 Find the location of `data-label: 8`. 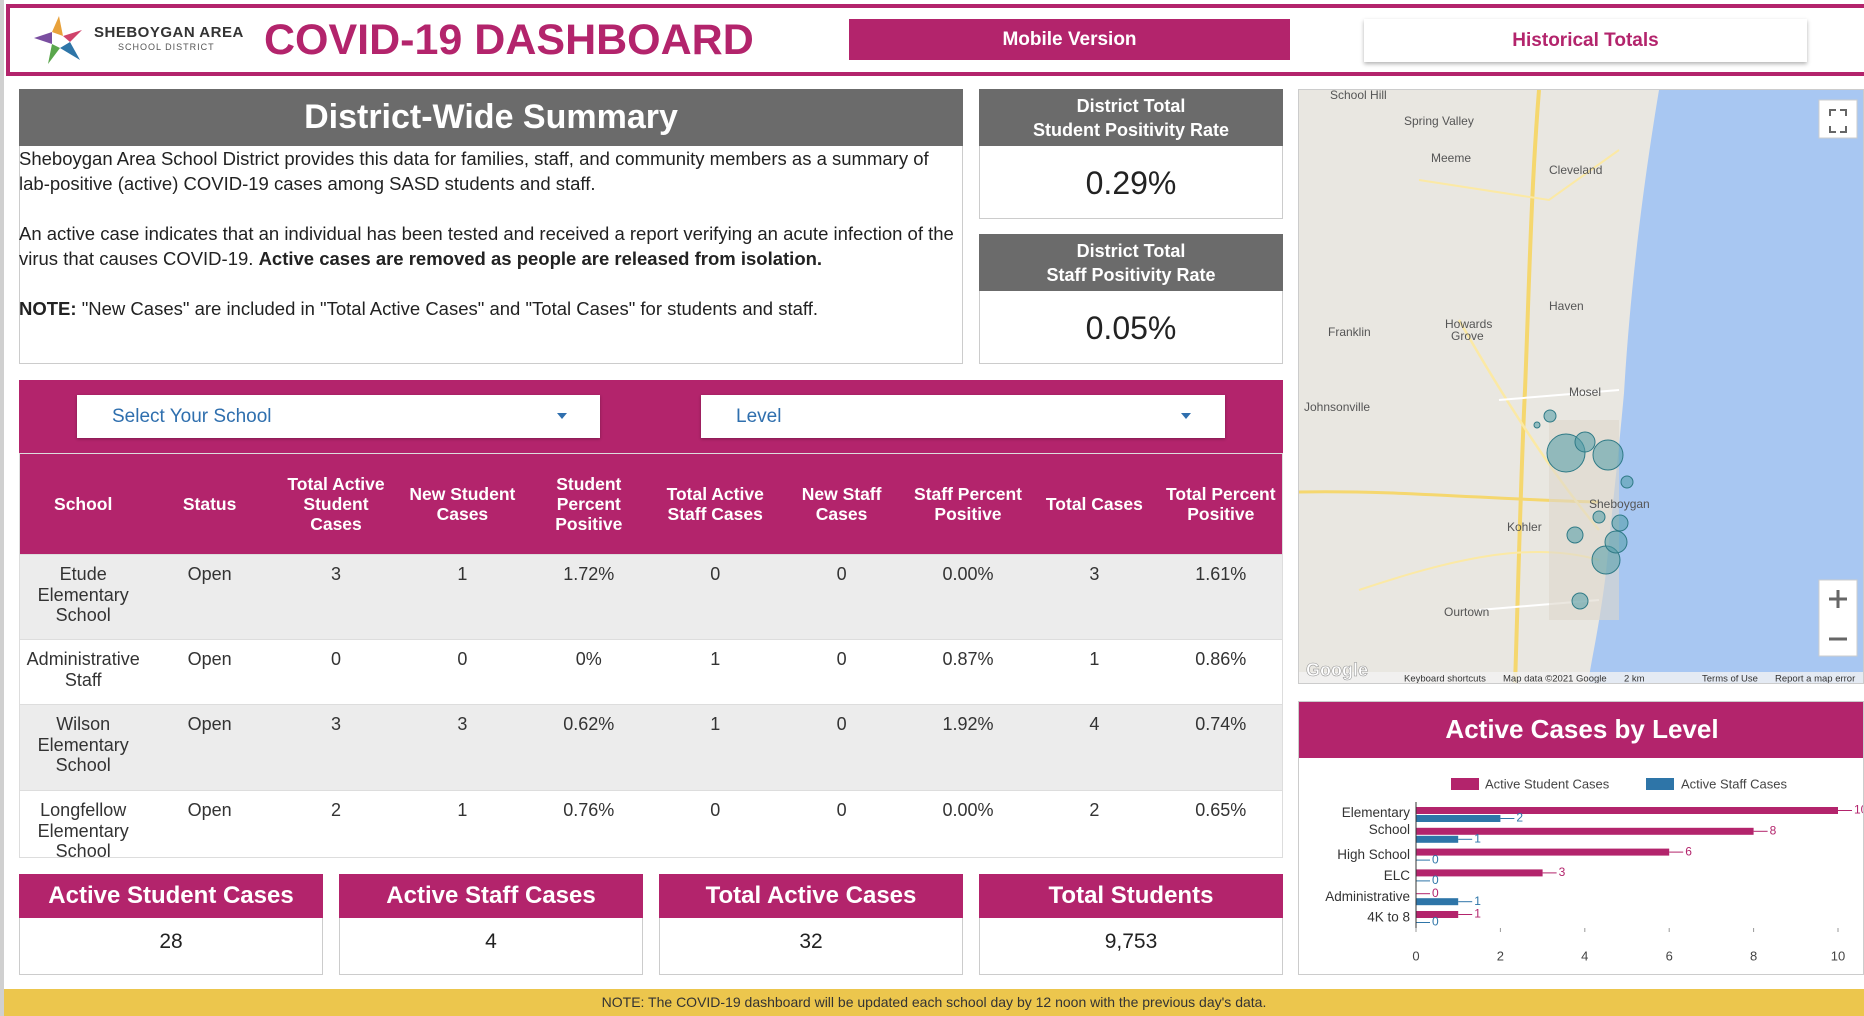

data-label: 8 is located at coordinates (1773, 830).